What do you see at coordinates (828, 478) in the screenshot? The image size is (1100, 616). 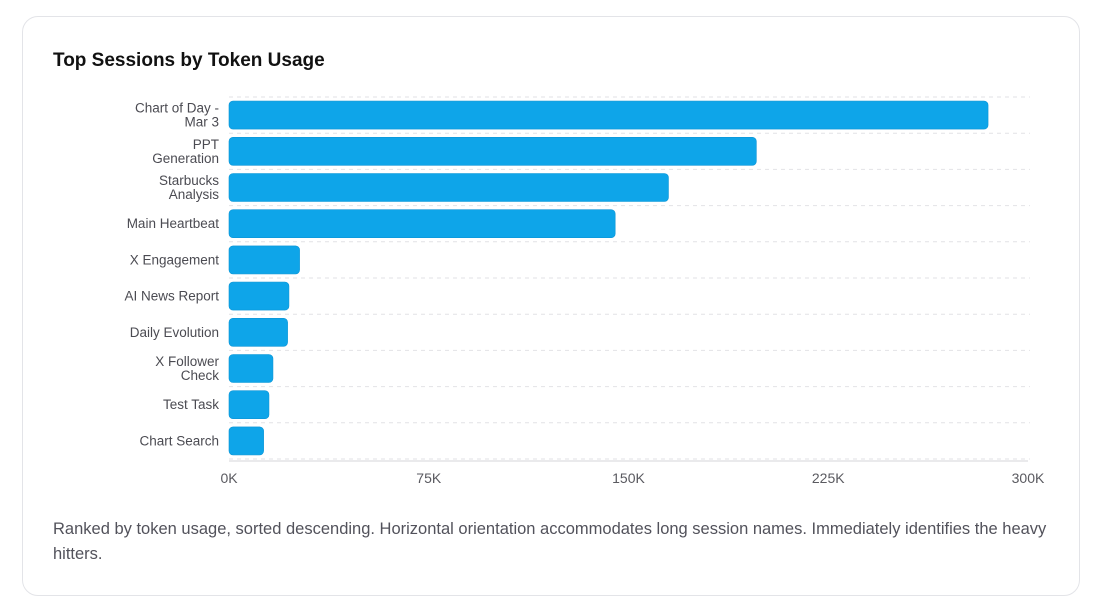 I see `x-tick-label: 225K` at bounding box center [828, 478].